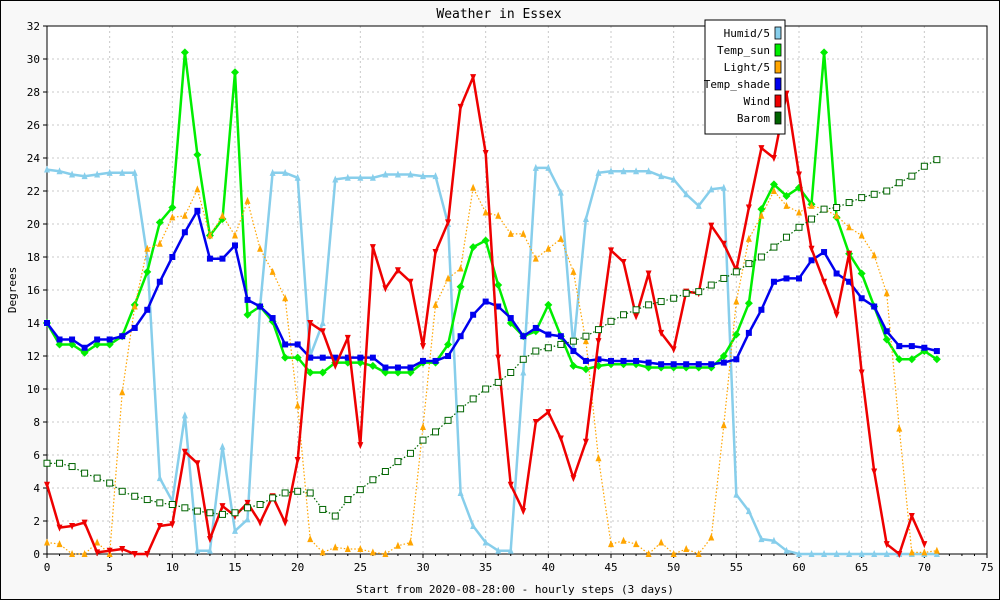 This screenshot has height=600, width=1000. Describe the element at coordinates (743, 50) in the screenshot. I see `legend-label: Temp_sun` at that location.